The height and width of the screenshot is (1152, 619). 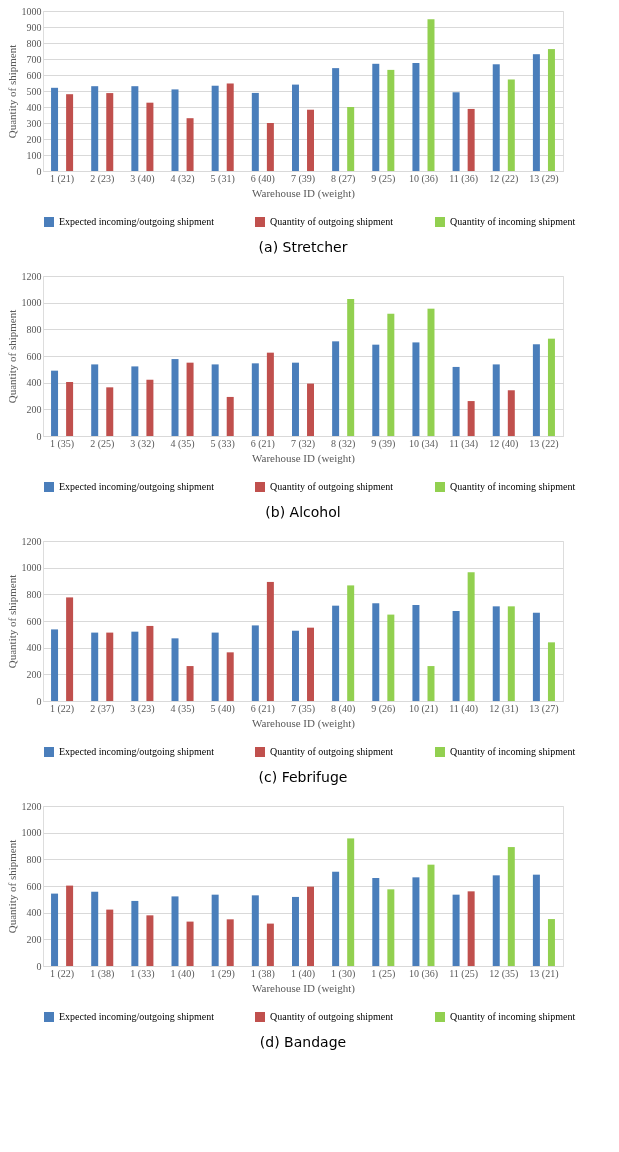 What do you see at coordinates (464, 443) in the screenshot?
I see `x-tick-label: 11 (34)` at bounding box center [464, 443].